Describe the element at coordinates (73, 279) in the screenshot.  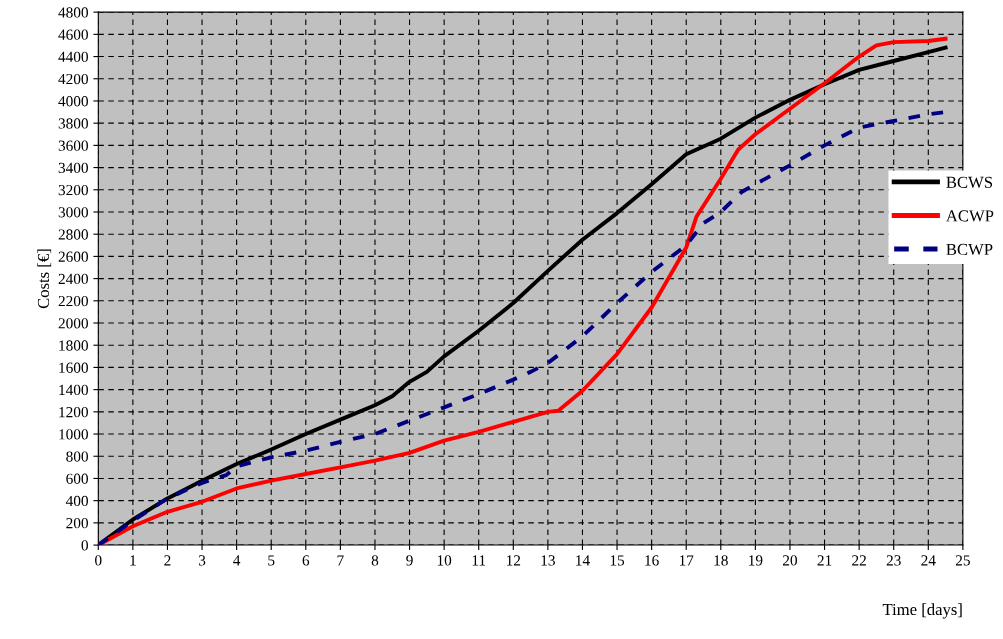
I see `y-tick-label: 2400` at that location.